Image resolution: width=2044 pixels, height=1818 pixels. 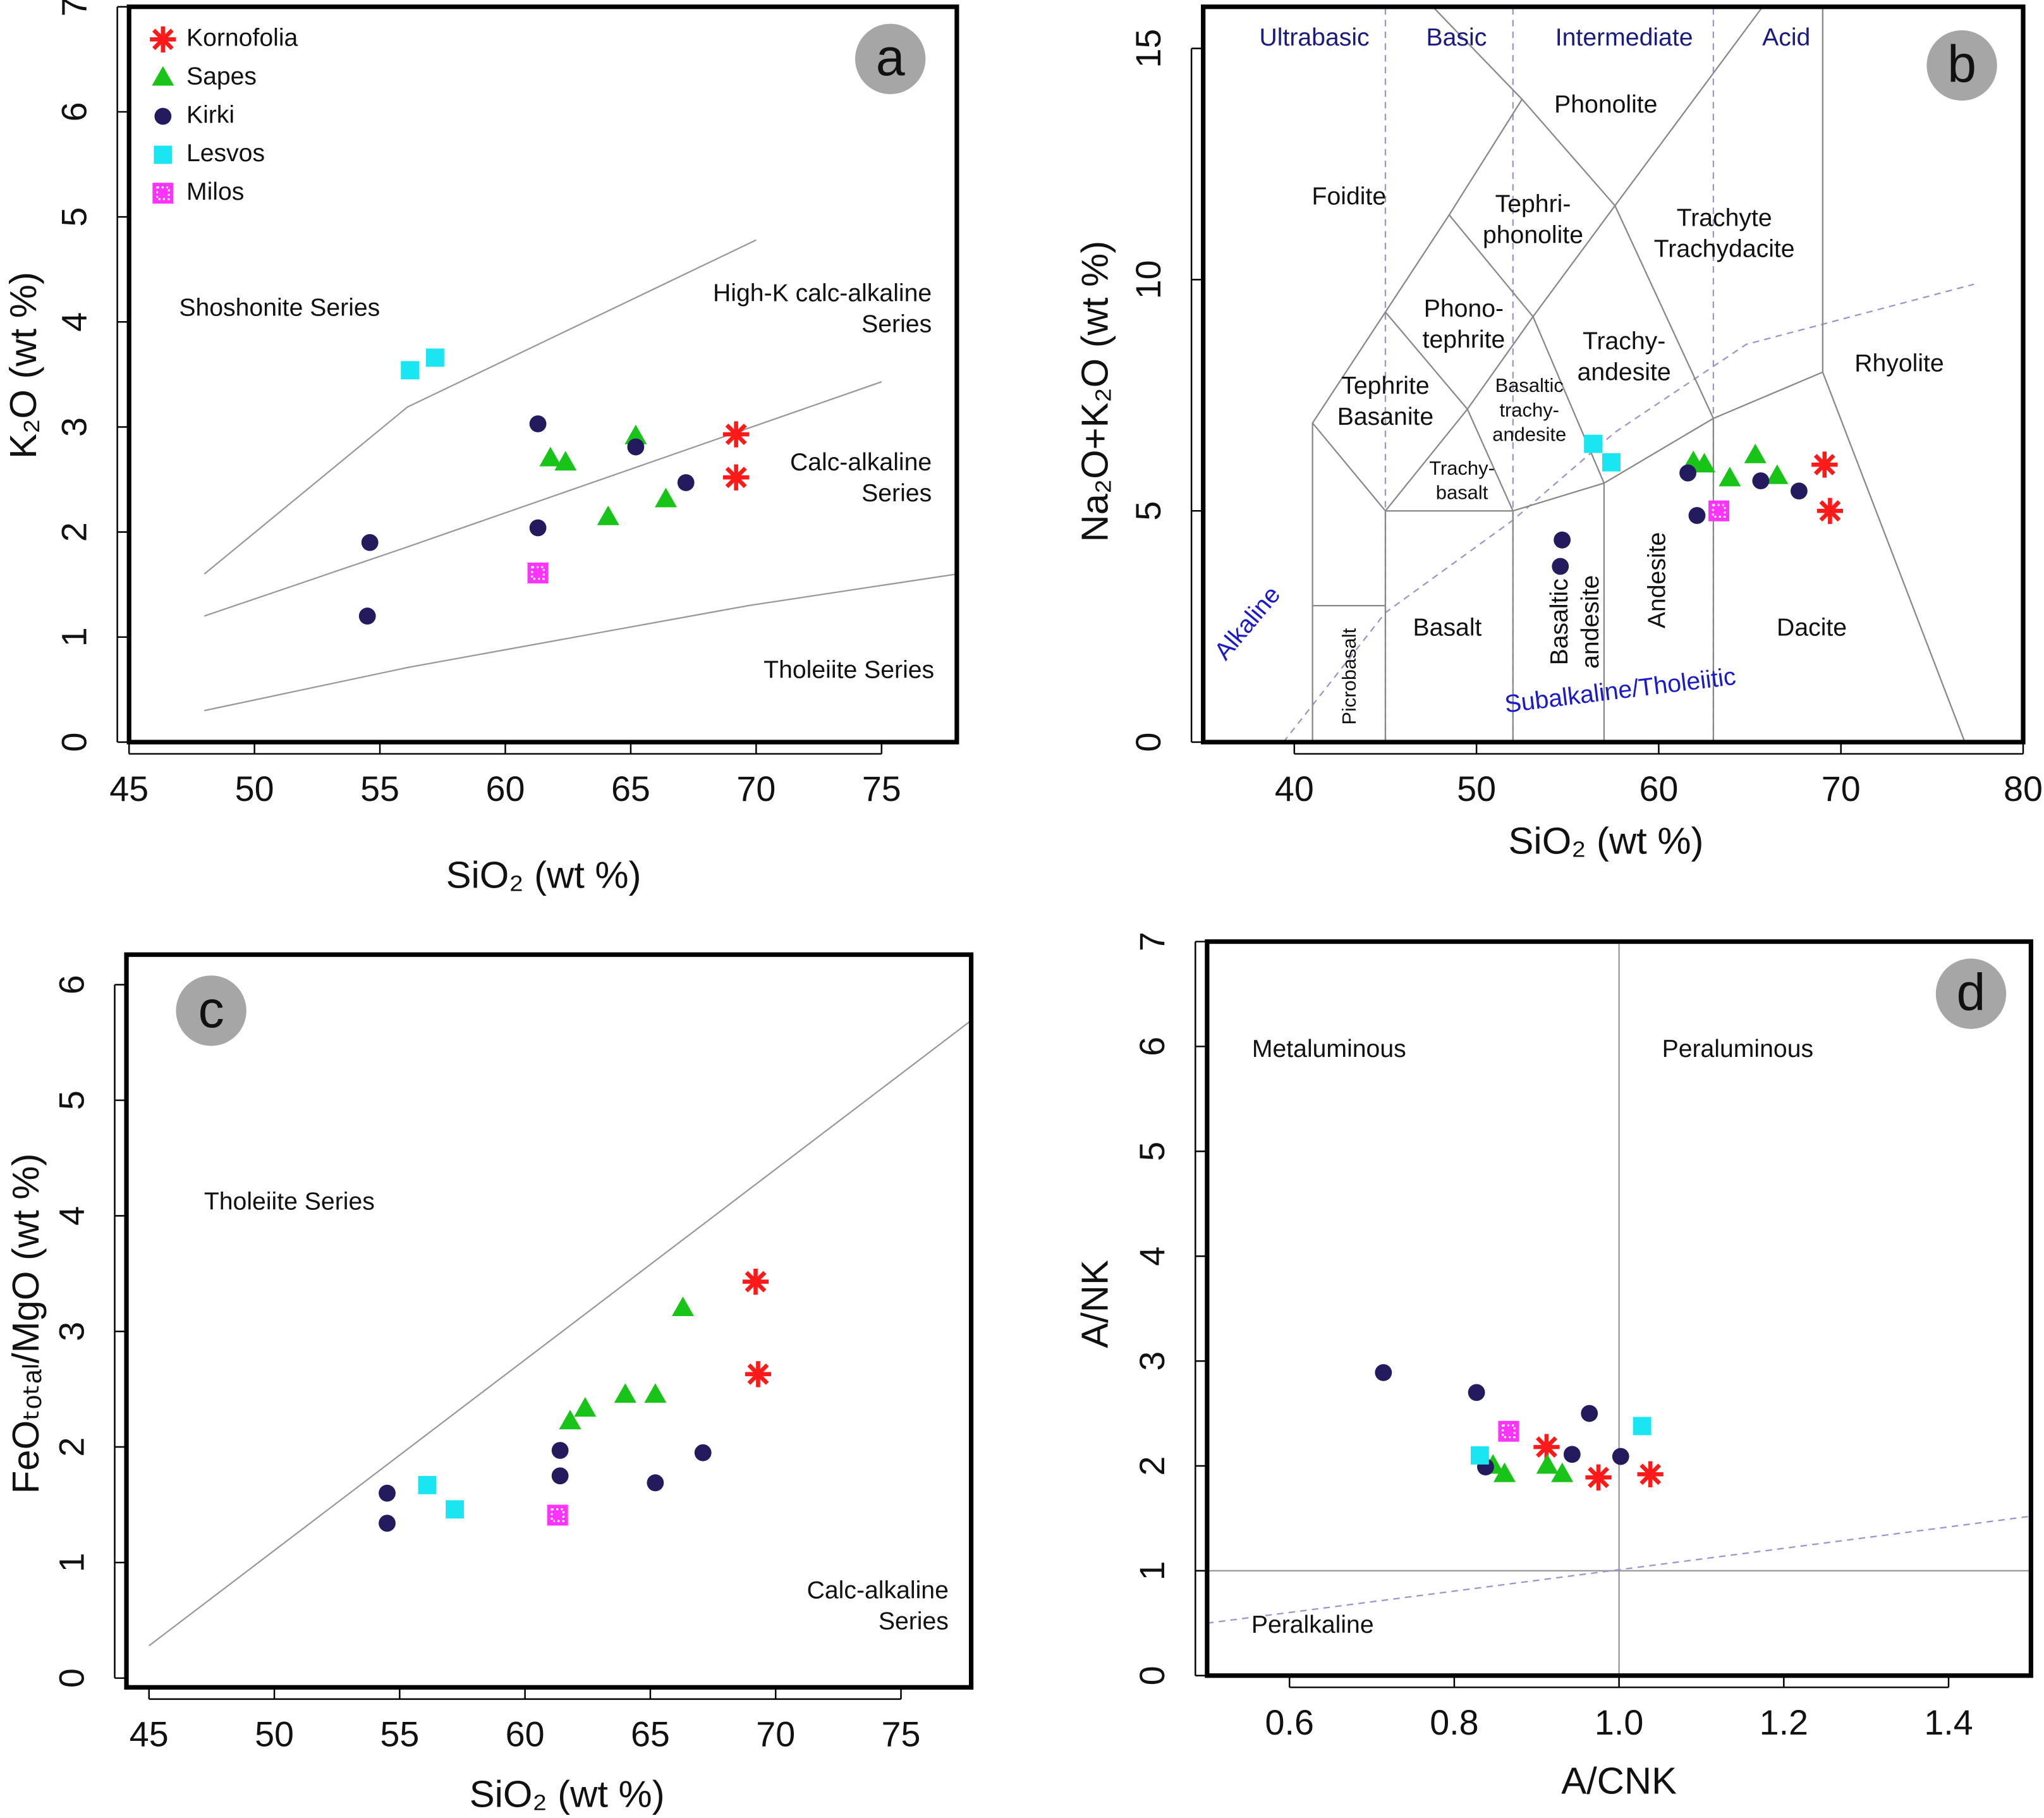 I want to click on annotation-line: tephrite, so click(x=1464, y=339).